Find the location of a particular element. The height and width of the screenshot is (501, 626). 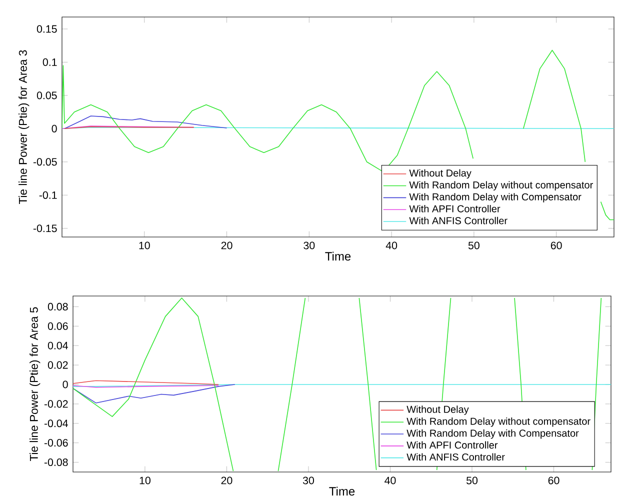

y-tick-label: 0.08 is located at coordinates (58, 306).